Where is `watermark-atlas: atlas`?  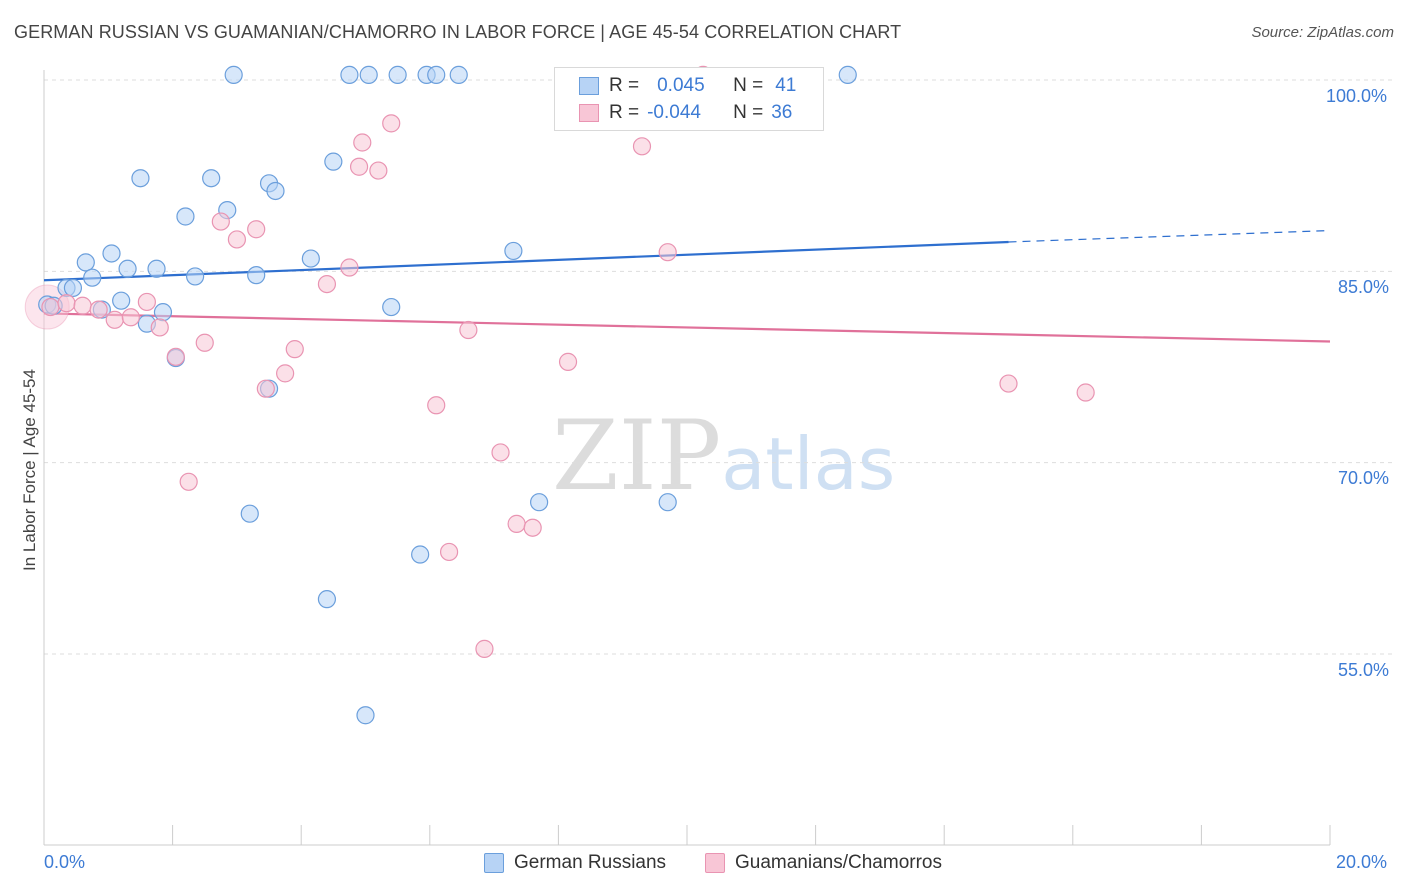 watermark-atlas: atlas is located at coordinates (808, 464).